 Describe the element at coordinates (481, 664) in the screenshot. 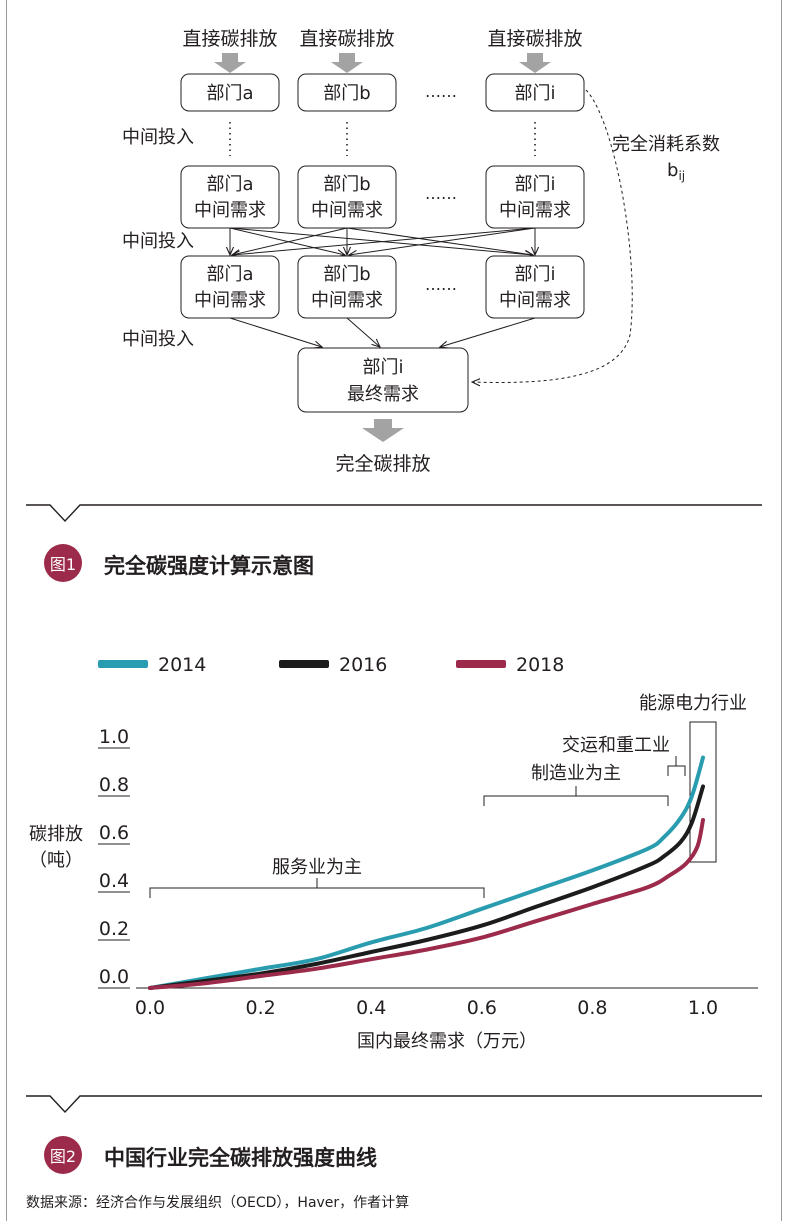

I see `legend-swatch-2018` at that location.